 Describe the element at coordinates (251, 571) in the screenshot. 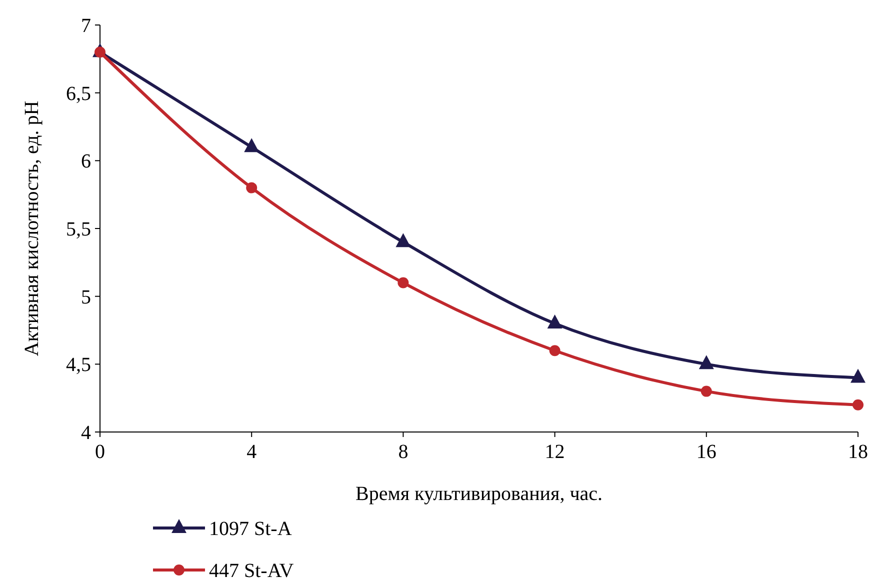

I see `legend-label: 447 St-AV` at that location.